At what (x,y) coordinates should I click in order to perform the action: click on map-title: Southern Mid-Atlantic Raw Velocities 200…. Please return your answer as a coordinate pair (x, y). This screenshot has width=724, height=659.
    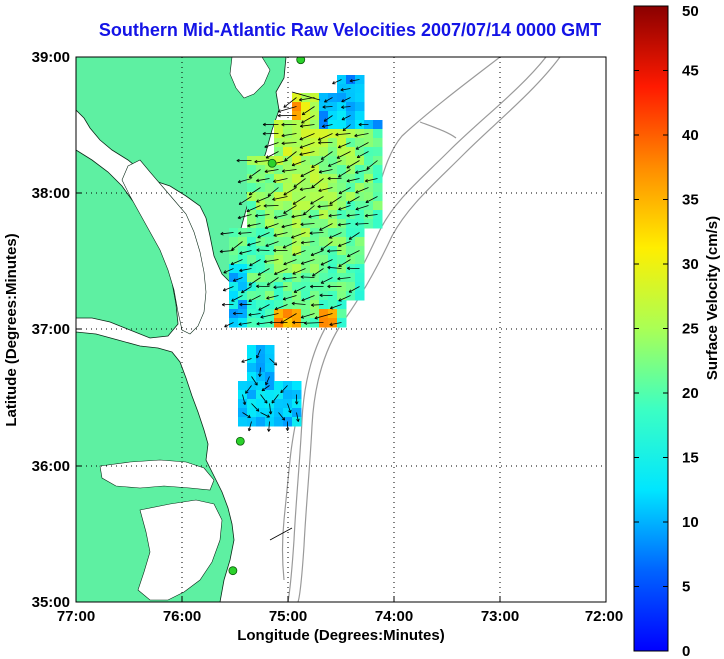
    Looking at the image, I should click on (350, 30).